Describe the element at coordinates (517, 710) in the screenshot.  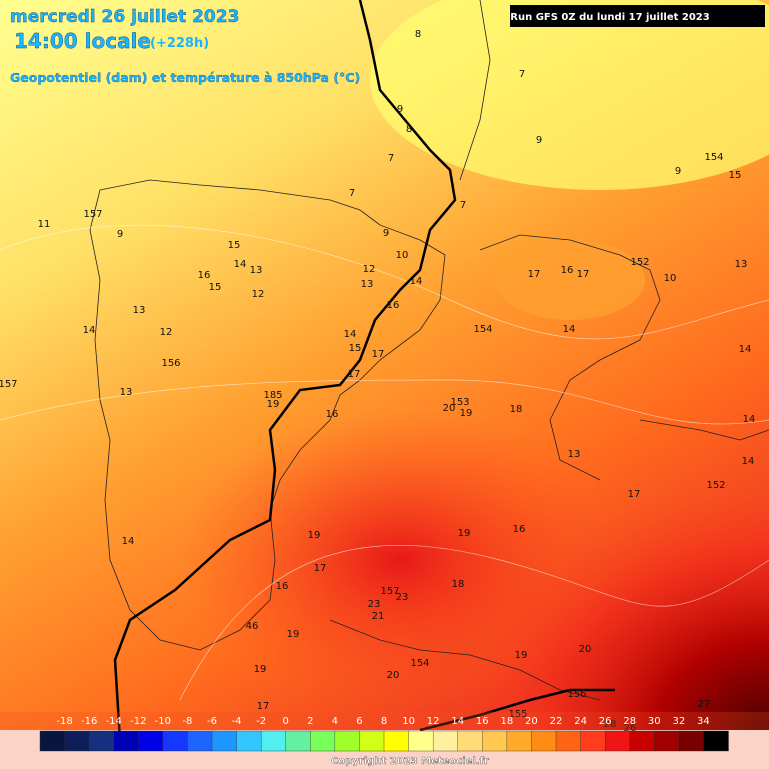
I see `geopotential-contour` at that location.